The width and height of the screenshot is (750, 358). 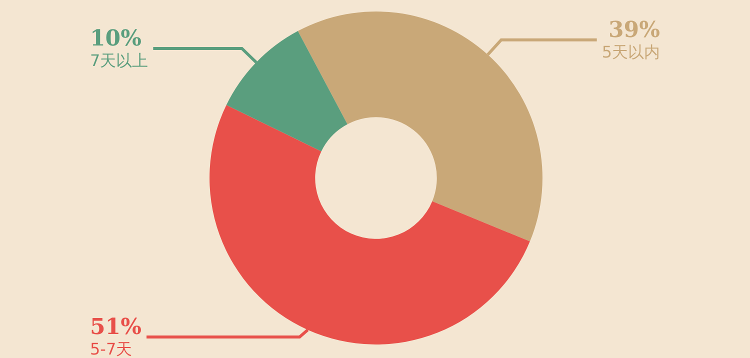 What do you see at coordinates (116, 38) in the screenshot?
I see `data-label: 10%` at bounding box center [116, 38].